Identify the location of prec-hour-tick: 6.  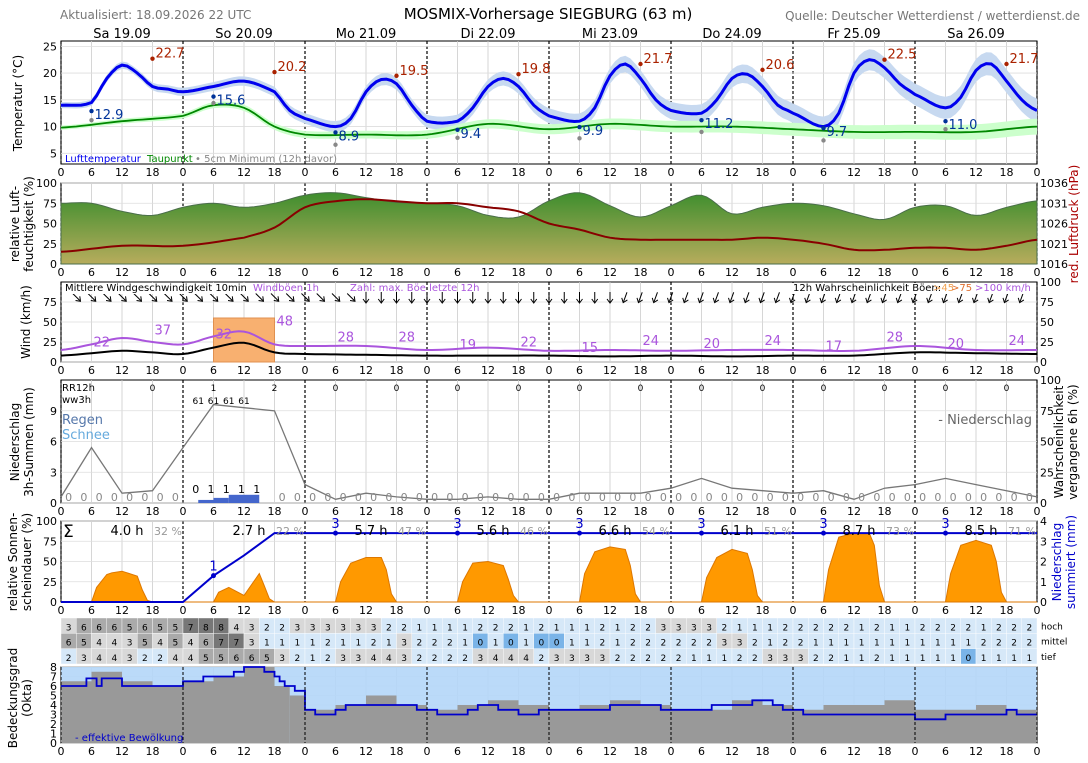
(701, 511).